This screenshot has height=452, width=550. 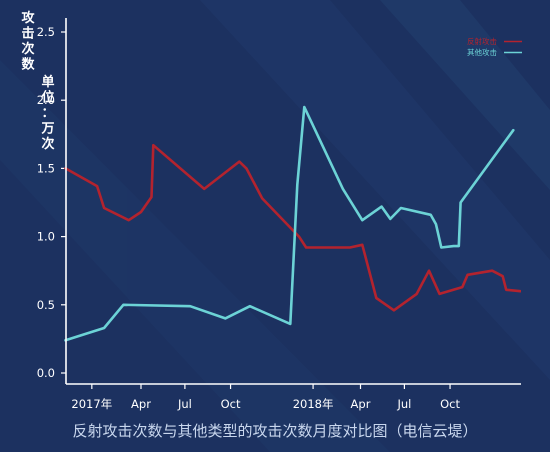 I want to click on x-axis-ticks: 2017年 Apr Jul Oct 2018年 Apr Jul Oct, so click(x=265, y=397).